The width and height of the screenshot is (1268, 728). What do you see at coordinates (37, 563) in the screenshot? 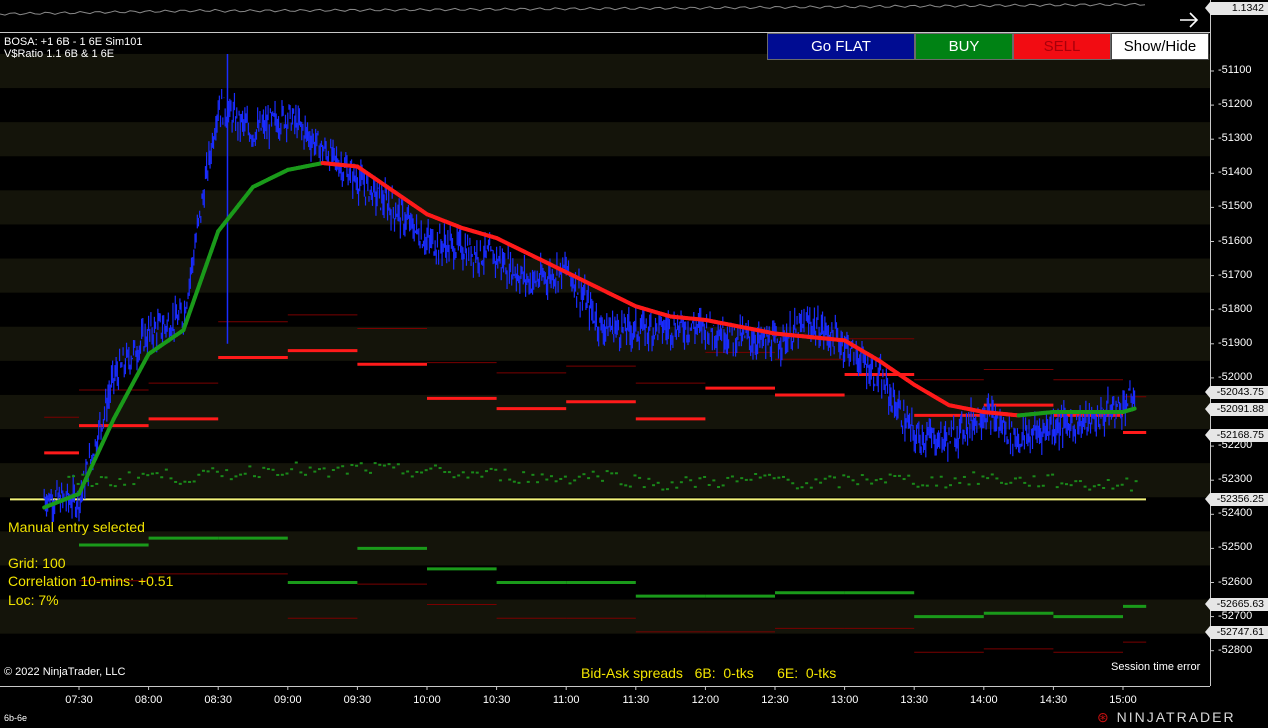
I see `grid-label: Grid: 100` at bounding box center [37, 563].